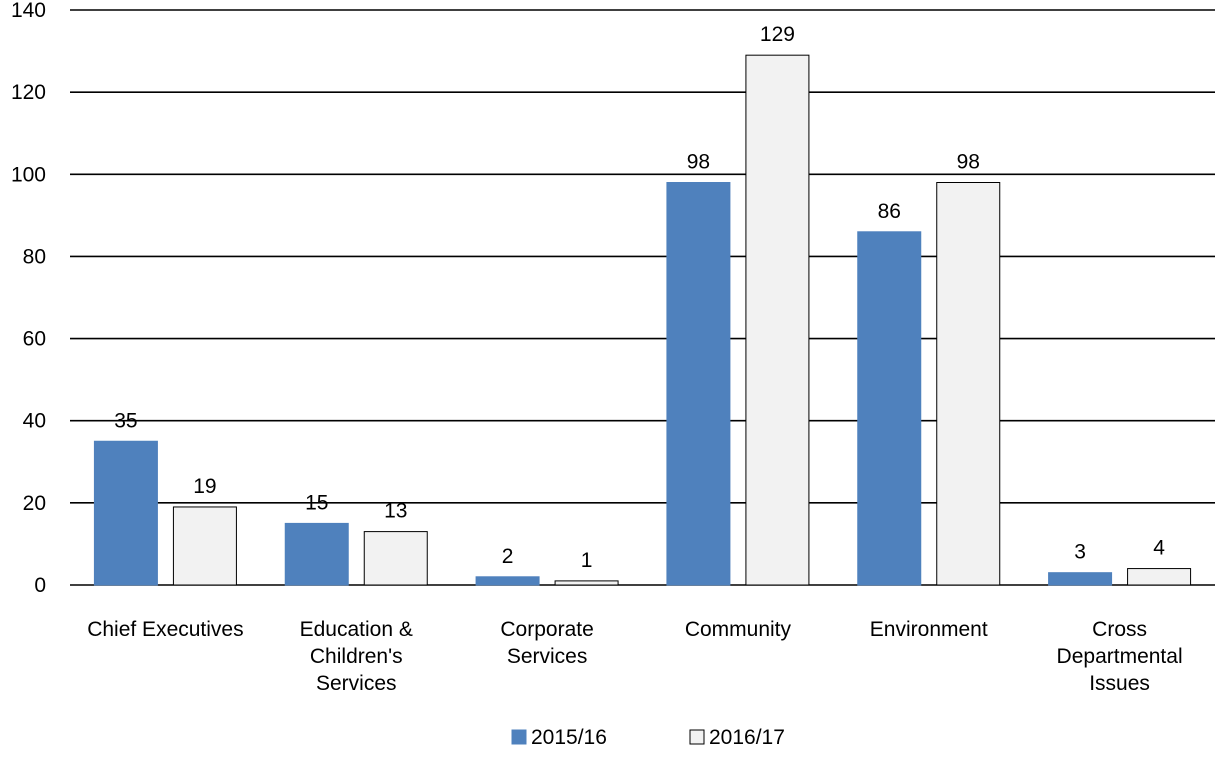 The height and width of the screenshot is (767, 1217). What do you see at coordinates (508, 556) in the screenshot?
I see `data-label: 2` at bounding box center [508, 556].